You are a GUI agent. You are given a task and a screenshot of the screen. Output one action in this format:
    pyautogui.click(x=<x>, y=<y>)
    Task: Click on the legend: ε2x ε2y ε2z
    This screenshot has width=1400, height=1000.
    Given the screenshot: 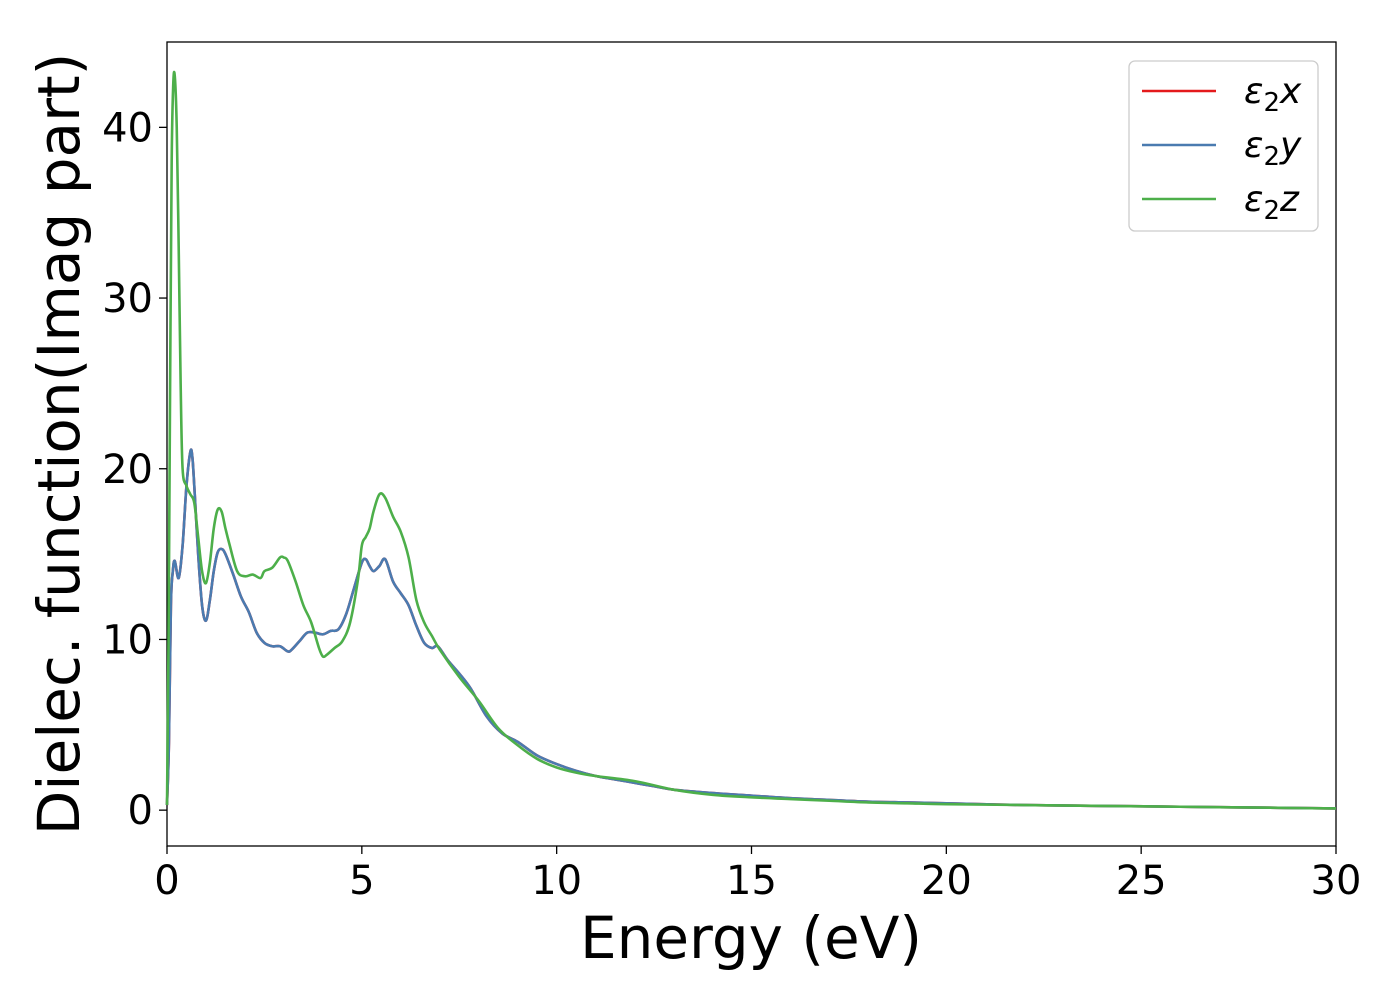 What is the action you would take?
    pyautogui.click(x=1223, y=146)
    